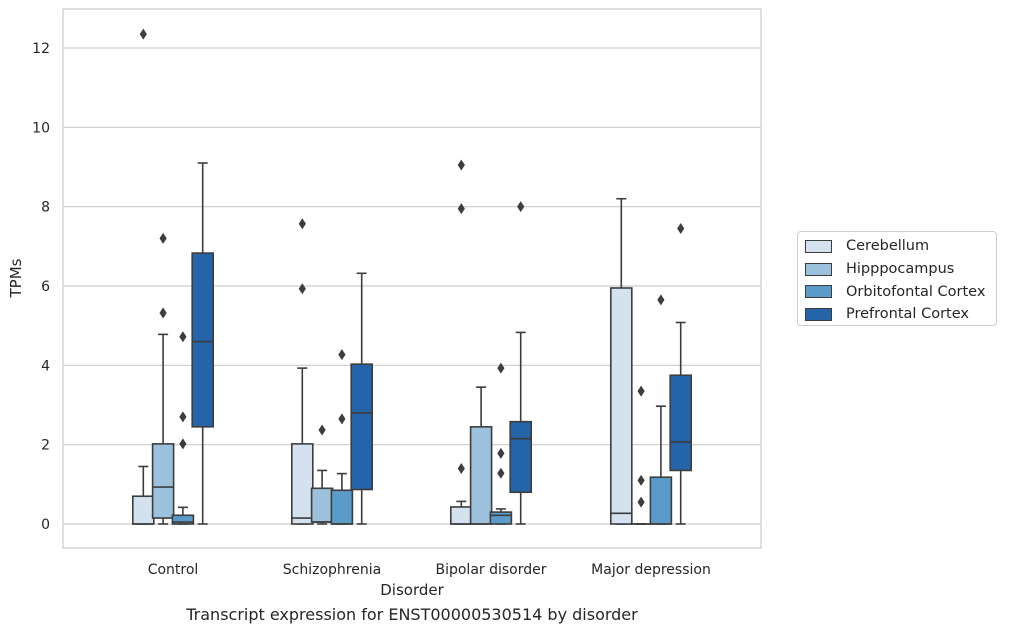 Image resolution: width=1009 pixels, height=634 pixels. Describe the element at coordinates (41, 49) in the screenshot. I see `y-tick-label: 12` at that location.